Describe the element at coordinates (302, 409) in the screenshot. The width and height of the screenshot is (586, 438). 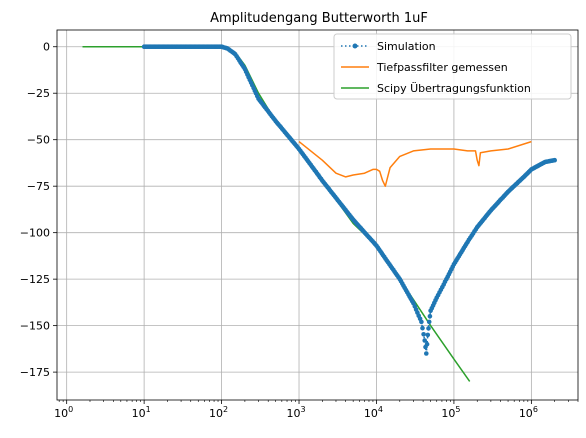
I see `x-tick-exponent: 3` at that location.